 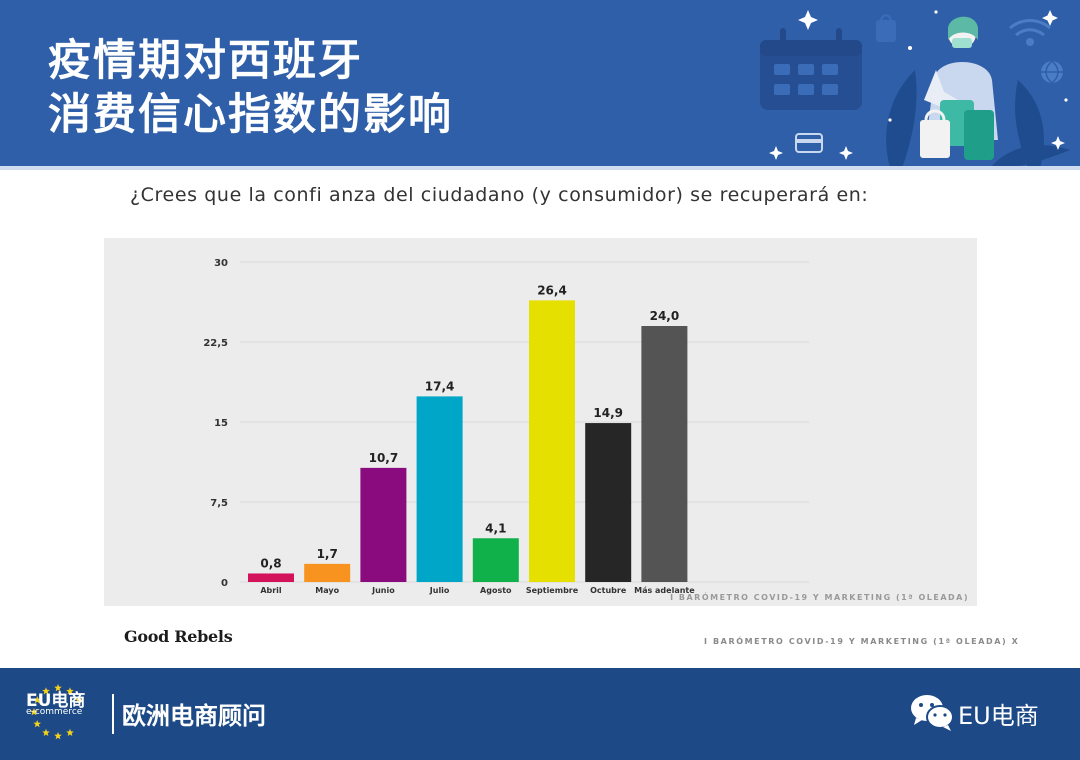 What do you see at coordinates (271, 590) in the screenshot?
I see `x-tick-label: Abril` at bounding box center [271, 590].